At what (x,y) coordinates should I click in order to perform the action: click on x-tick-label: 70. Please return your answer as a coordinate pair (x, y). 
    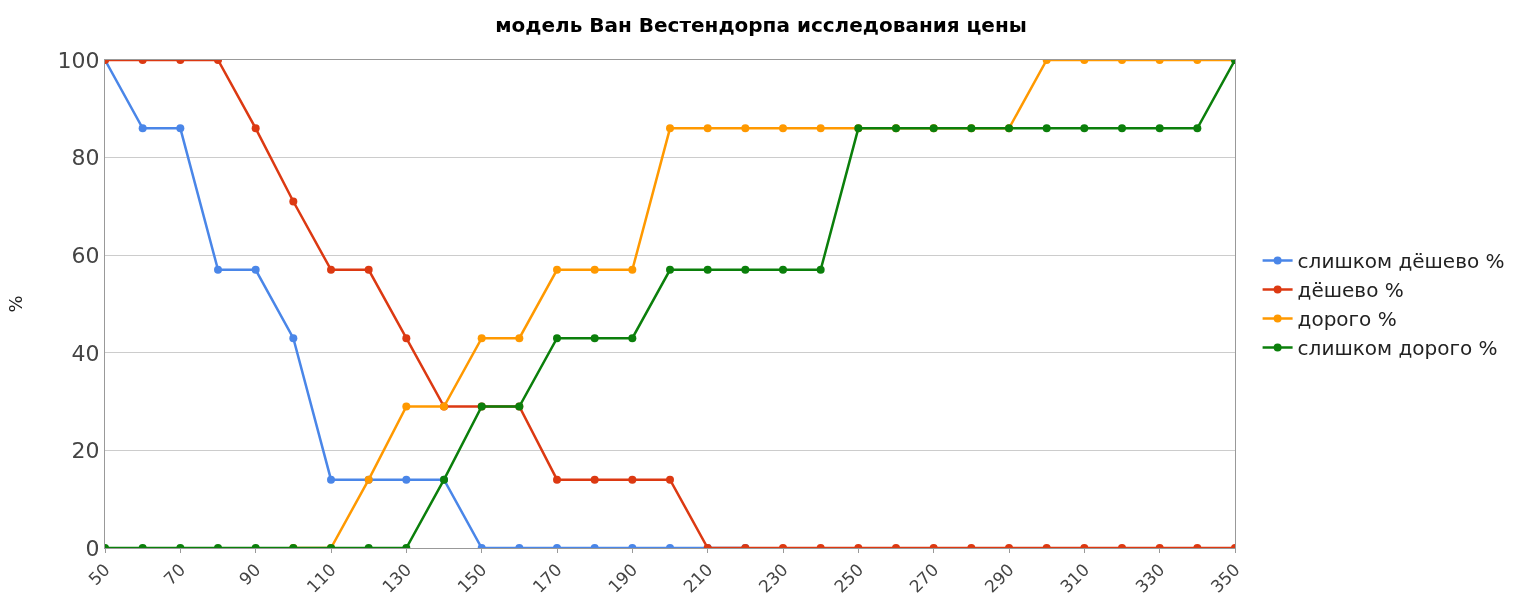
    Looking at the image, I should click on (174, 574).